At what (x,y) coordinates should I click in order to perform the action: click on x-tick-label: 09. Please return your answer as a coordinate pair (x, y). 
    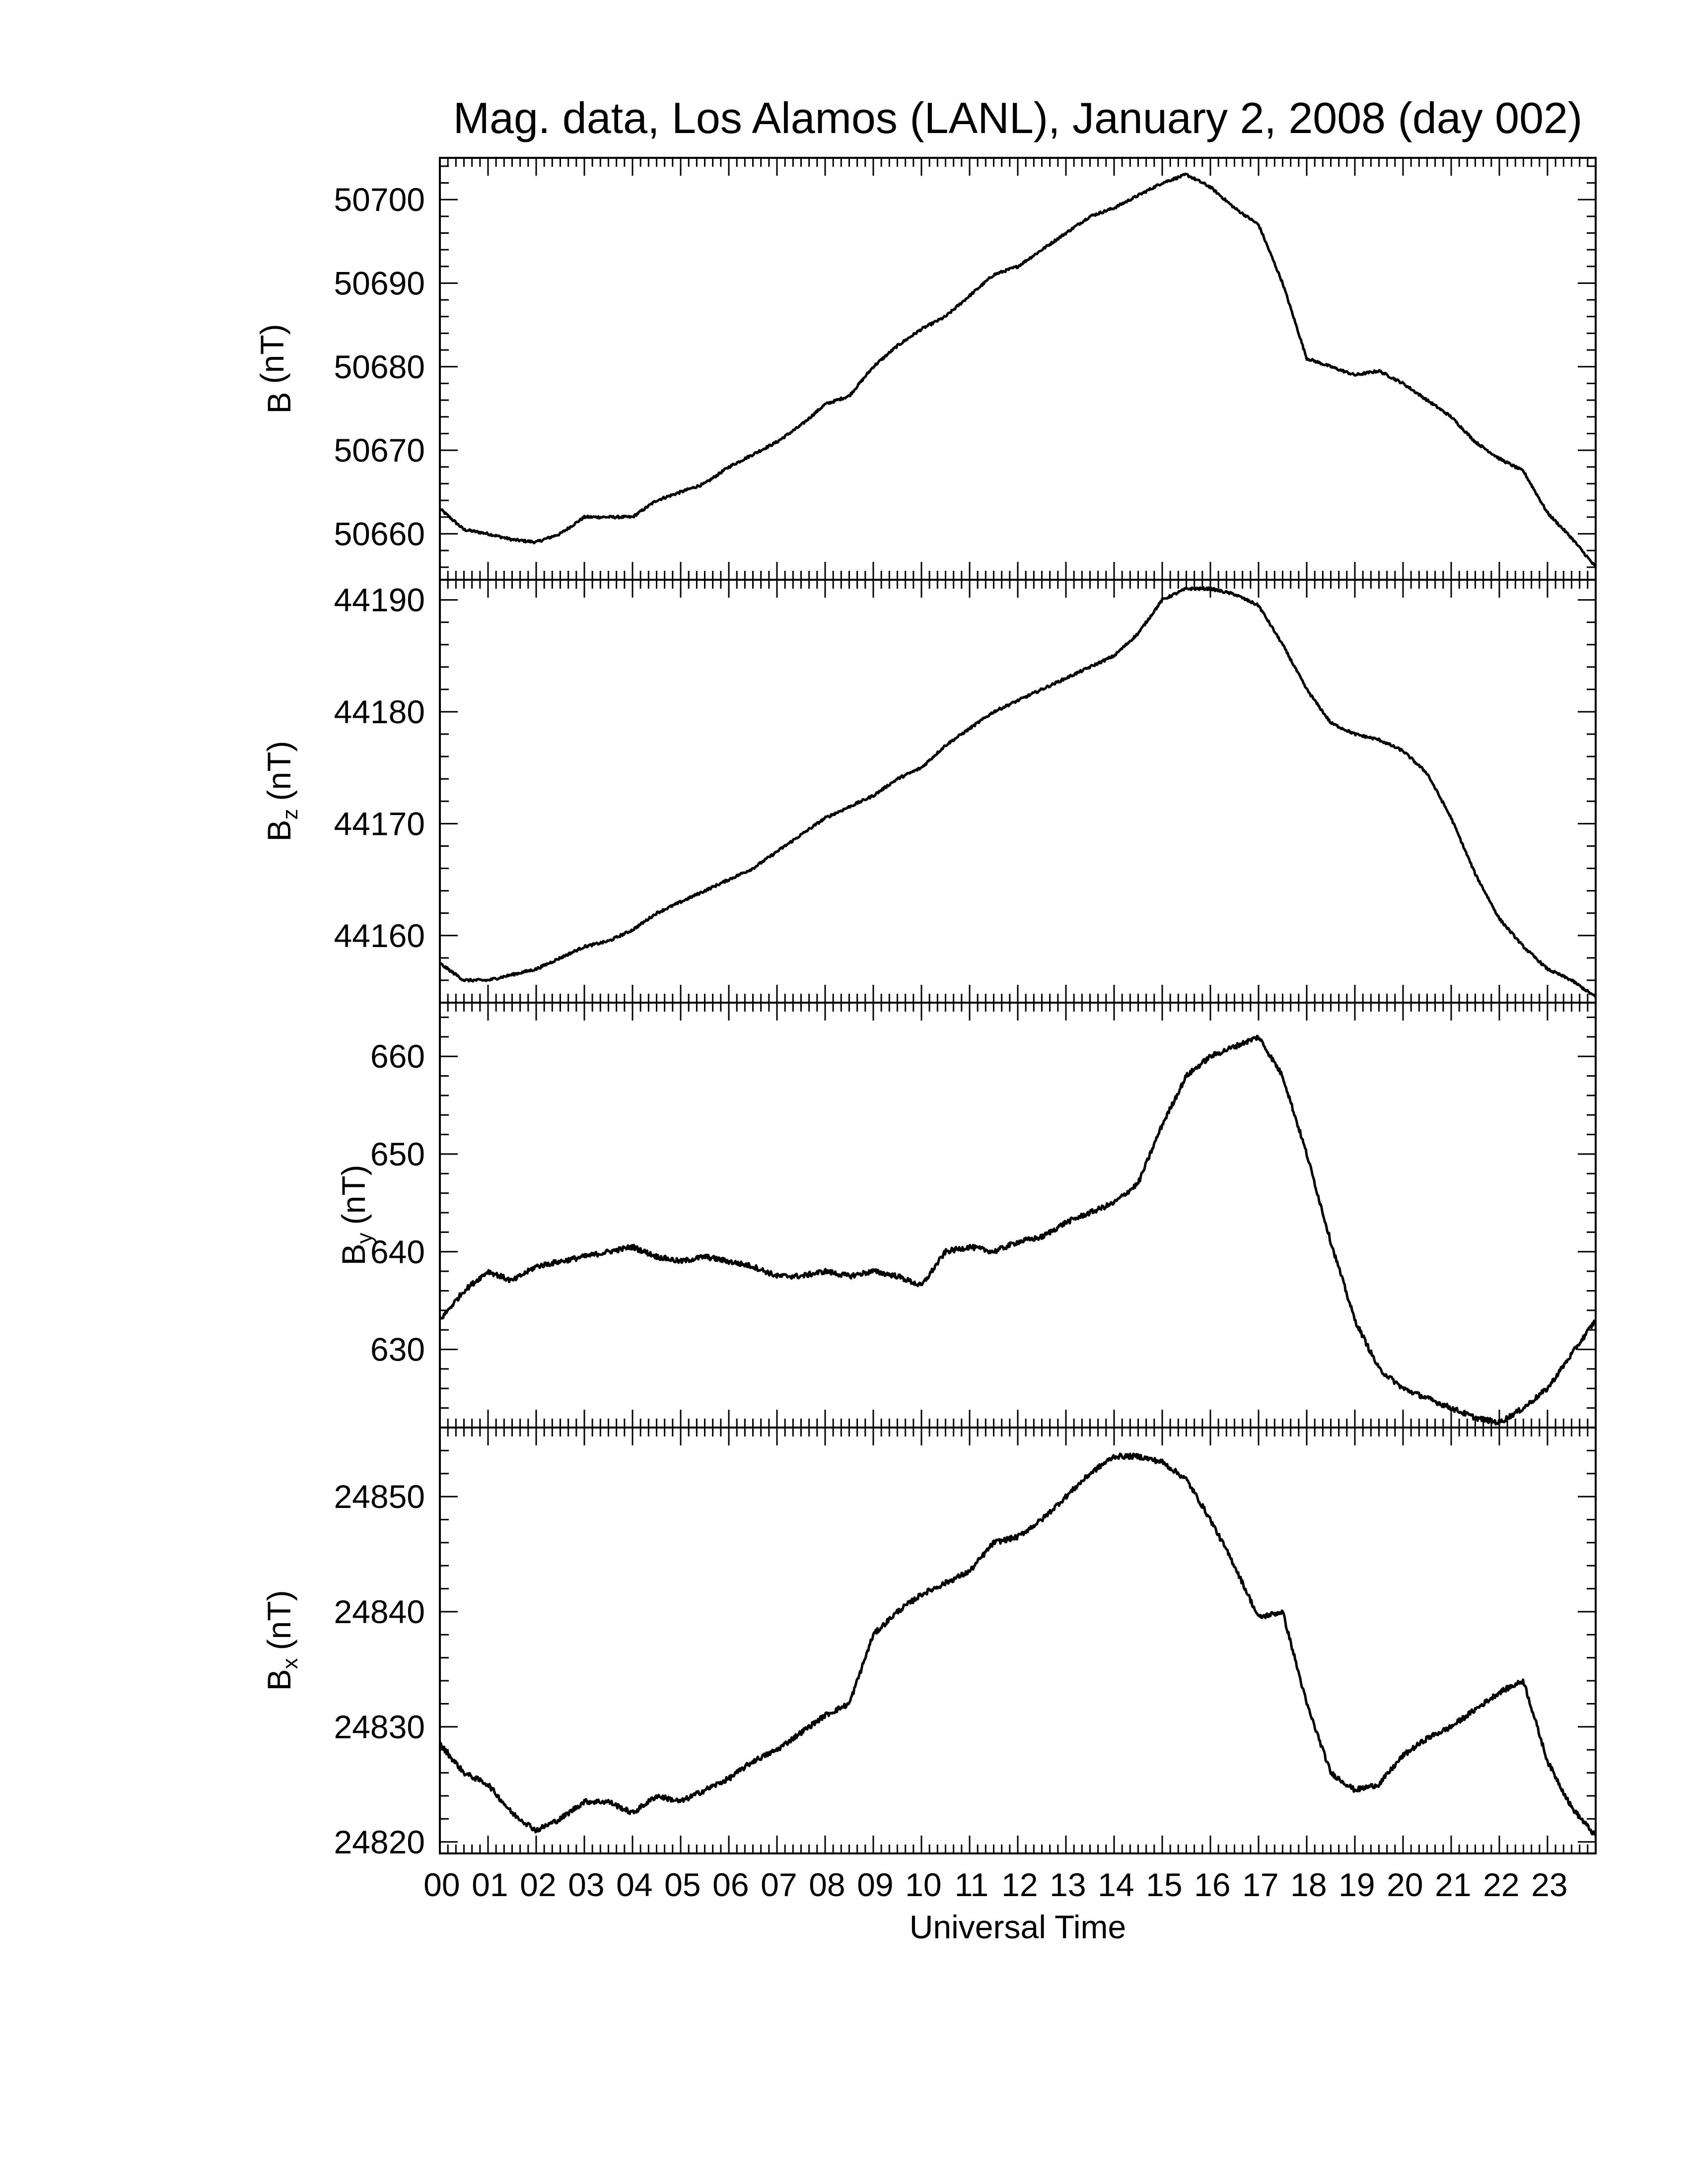
    Looking at the image, I should click on (875, 1884).